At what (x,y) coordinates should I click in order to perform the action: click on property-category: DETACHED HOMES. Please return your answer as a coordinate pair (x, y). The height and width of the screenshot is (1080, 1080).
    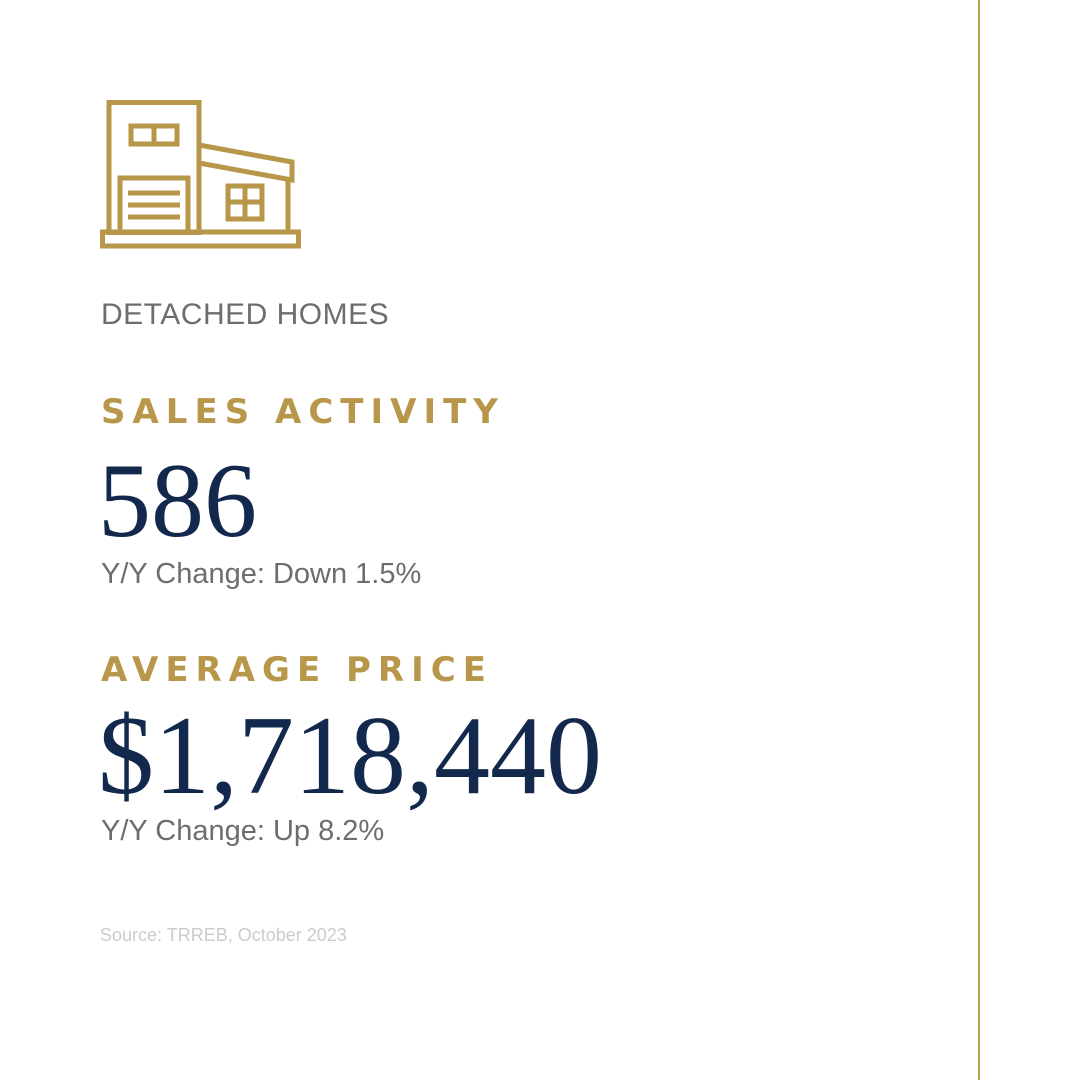
    Looking at the image, I should click on (245, 314).